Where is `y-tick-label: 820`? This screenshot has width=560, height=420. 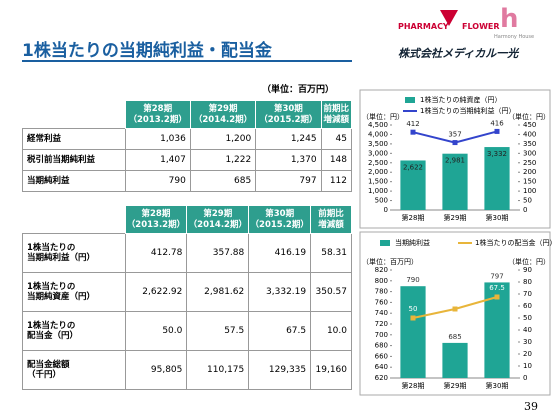 y-tick-label: 820 is located at coordinates (381, 270).